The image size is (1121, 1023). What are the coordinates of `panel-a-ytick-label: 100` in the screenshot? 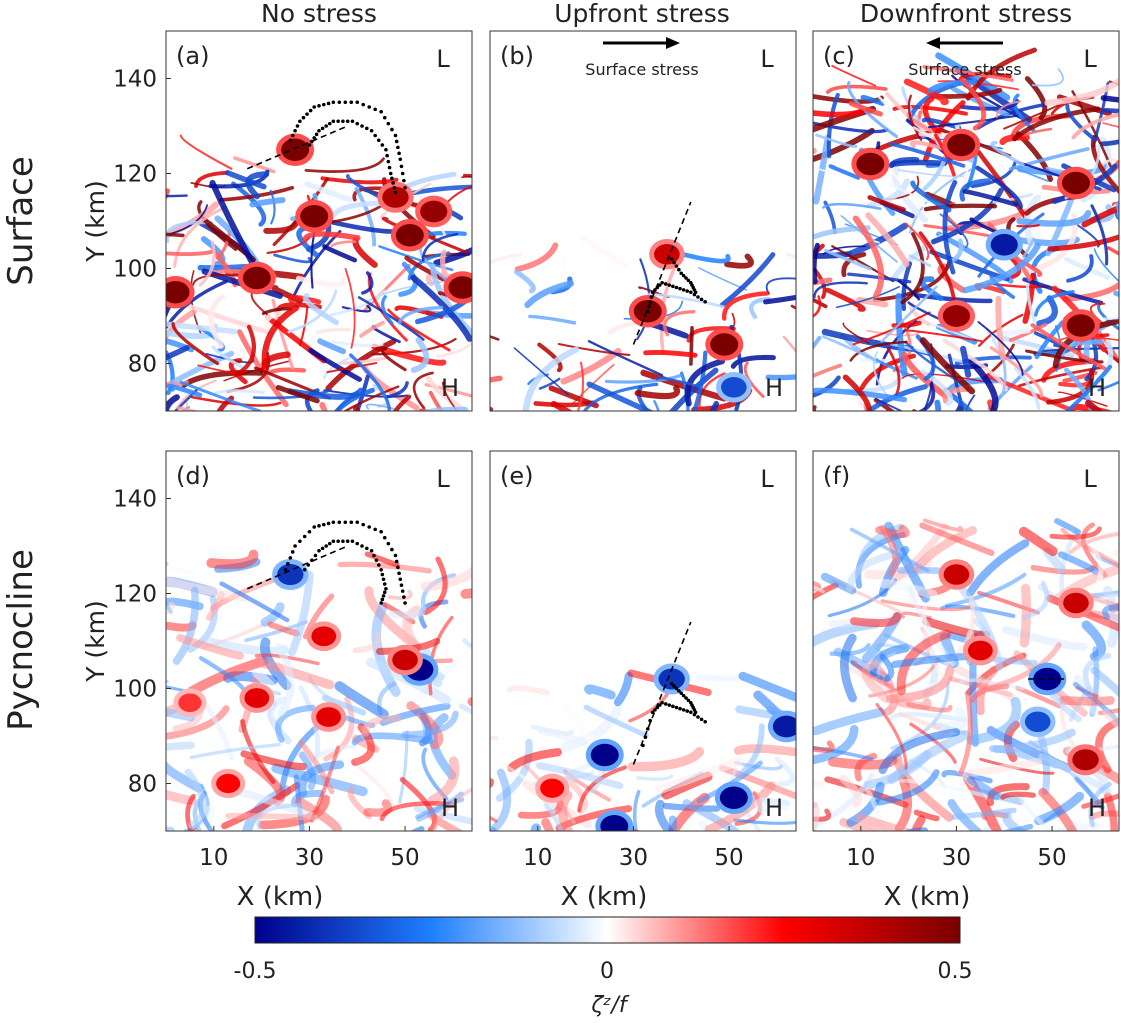 It's located at (135, 270).